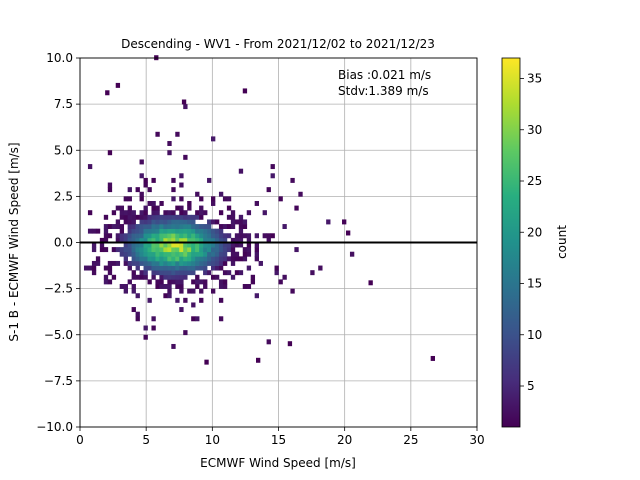 The image size is (640, 480). What do you see at coordinates (534, 284) in the screenshot?
I see `colorbar-tick-label: 15` at bounding box center [534, 284].